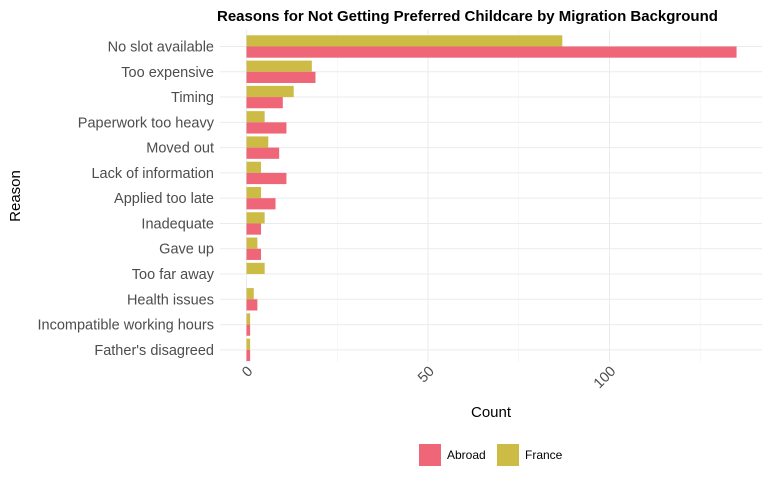  Describe the element at coordinates (605, 378) in the screenshot. I see `x-tick-label-2: 100` at that location.